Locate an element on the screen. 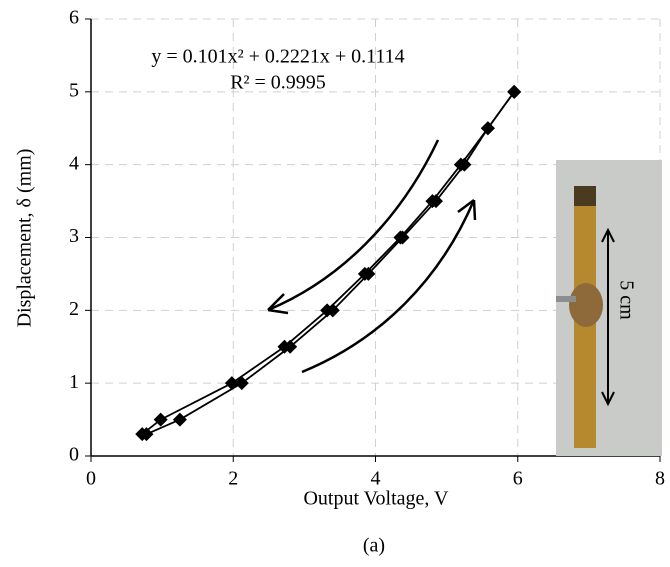 The image size is (670, 567). x-tick-label: 2 is located at coordinates (233, 479).